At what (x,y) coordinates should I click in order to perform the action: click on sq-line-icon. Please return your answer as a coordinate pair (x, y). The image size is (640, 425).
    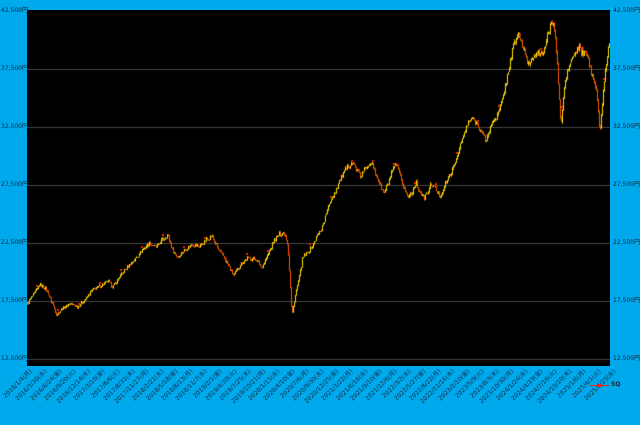
    Looking at the image, I should click on (599, 385).